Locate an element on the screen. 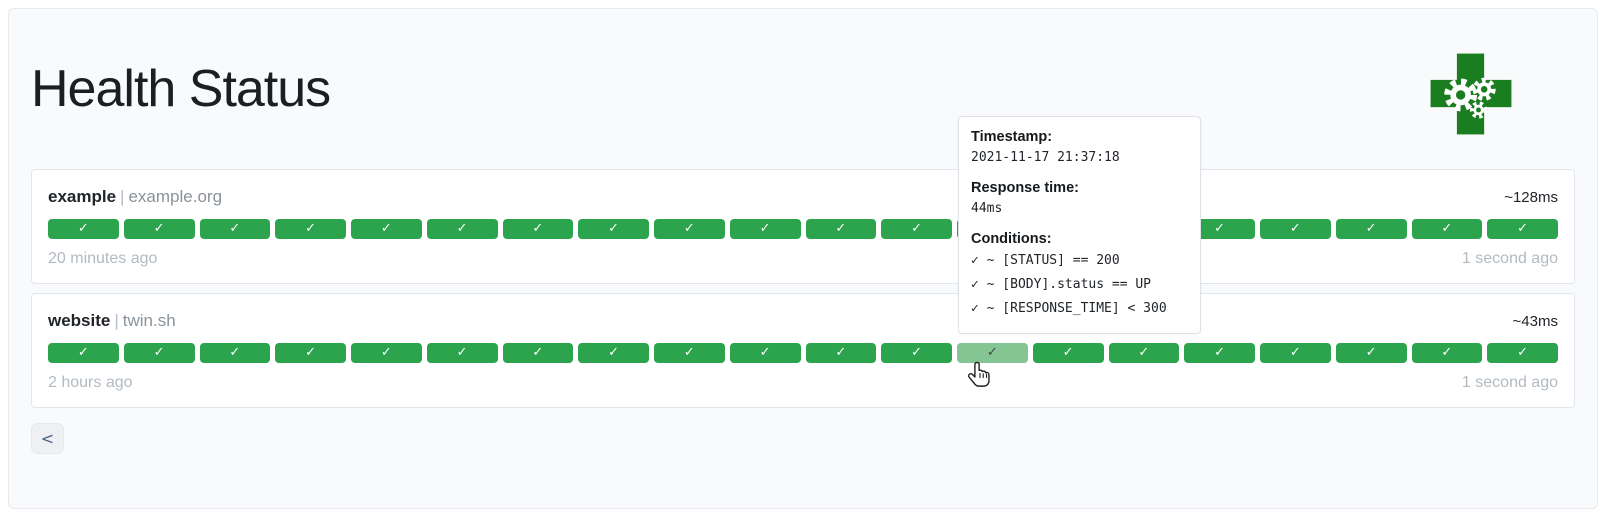  service-title: example | example.org is located at coordinates (135, 197).